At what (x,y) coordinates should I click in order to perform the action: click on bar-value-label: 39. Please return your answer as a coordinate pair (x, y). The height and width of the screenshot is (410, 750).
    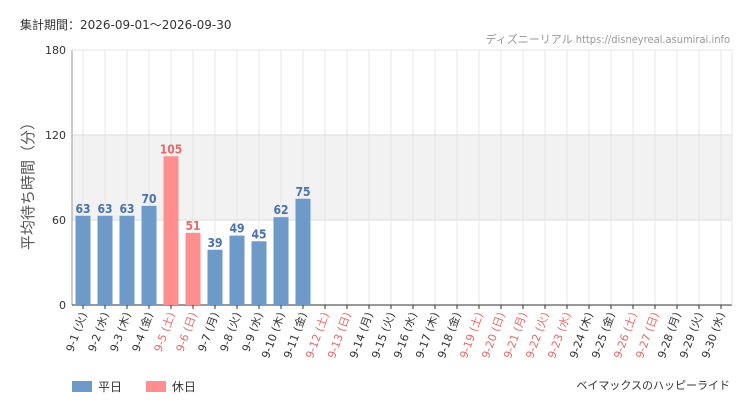
    Looking at the image, I should click on (214, 243).